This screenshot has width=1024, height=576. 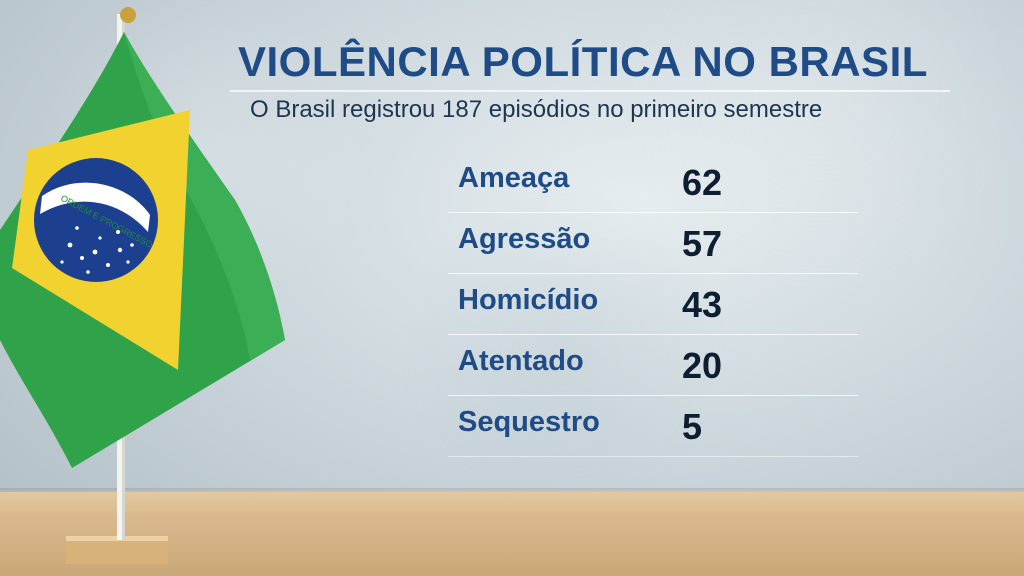 What do you see at coordinates (653, 365) in the screenshot?
I see `stat-row-atentado: Atentado 20` at bounding box center [653, 365].